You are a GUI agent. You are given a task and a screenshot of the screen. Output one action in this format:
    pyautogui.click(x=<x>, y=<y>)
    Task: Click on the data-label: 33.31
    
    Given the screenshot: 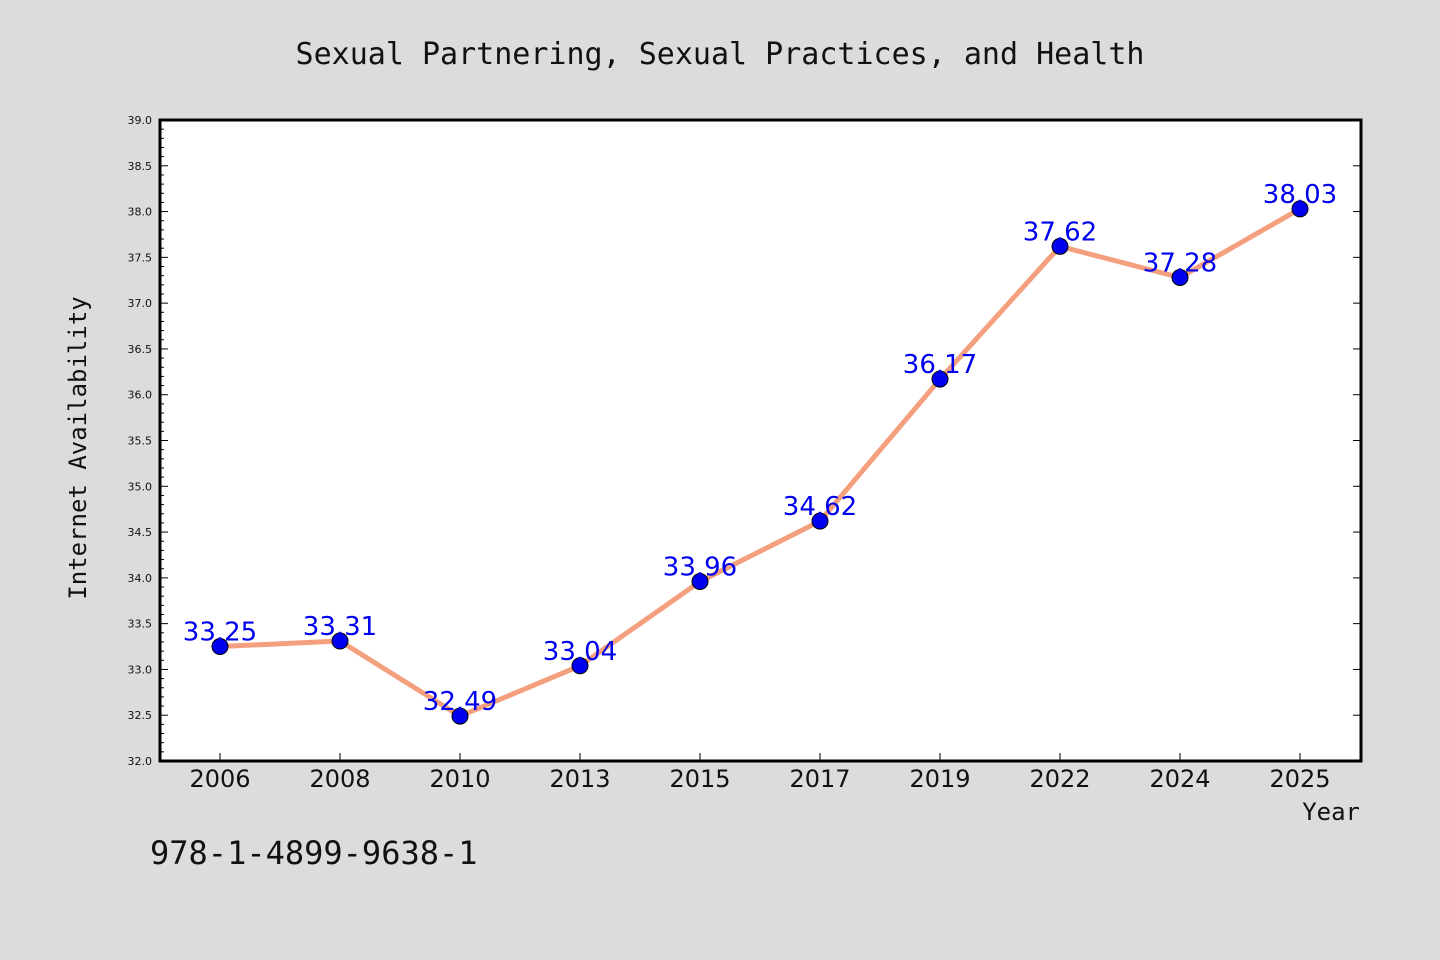 What is the action you would take?
    pyautogui.click(x=340, y=627)
    